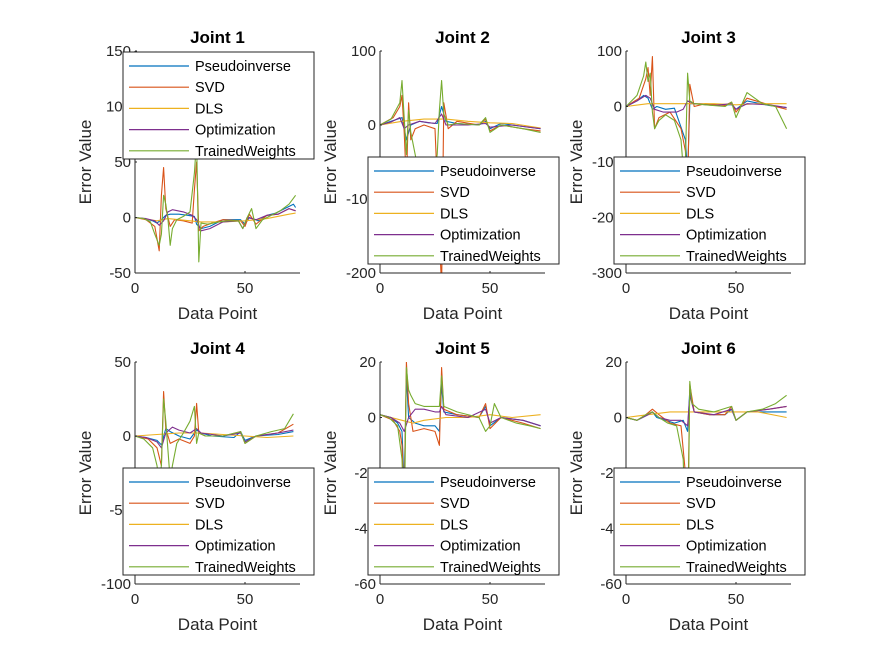  I want to click on y-tick-label: 20, so click(613, 362).